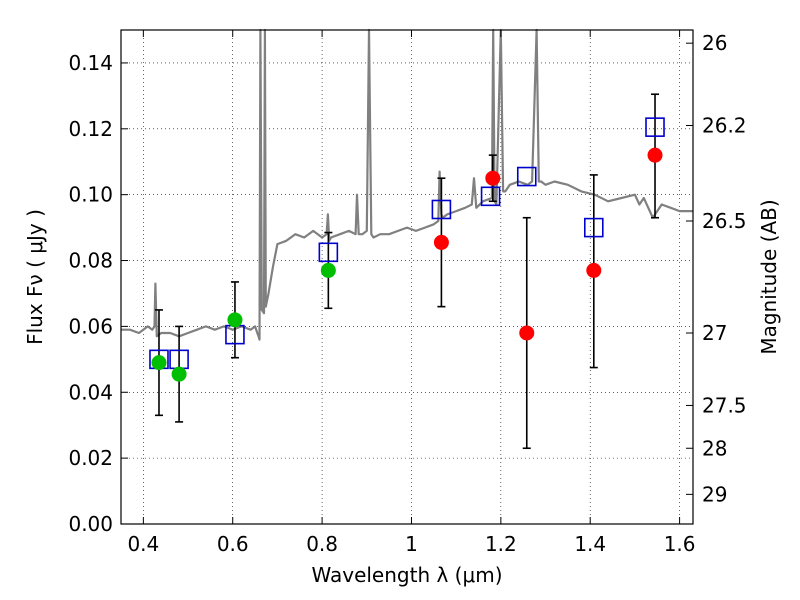 The height and width of the screenshot is (600, 800). I want to click on x-tick-label: 0.8, so click(322, 544).